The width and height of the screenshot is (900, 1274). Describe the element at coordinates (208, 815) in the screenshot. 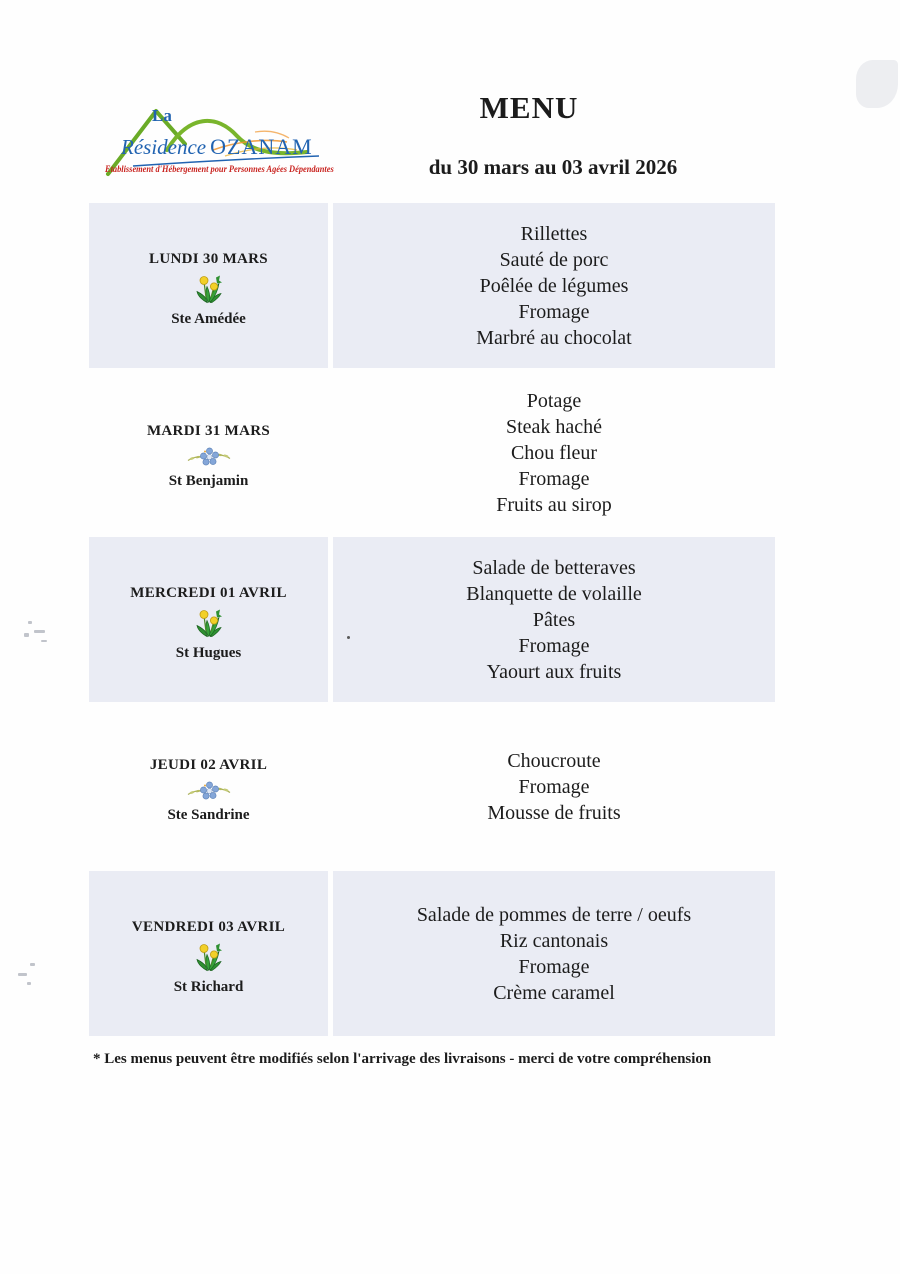

I see `saint-label: Ste Sandrine` at that location.